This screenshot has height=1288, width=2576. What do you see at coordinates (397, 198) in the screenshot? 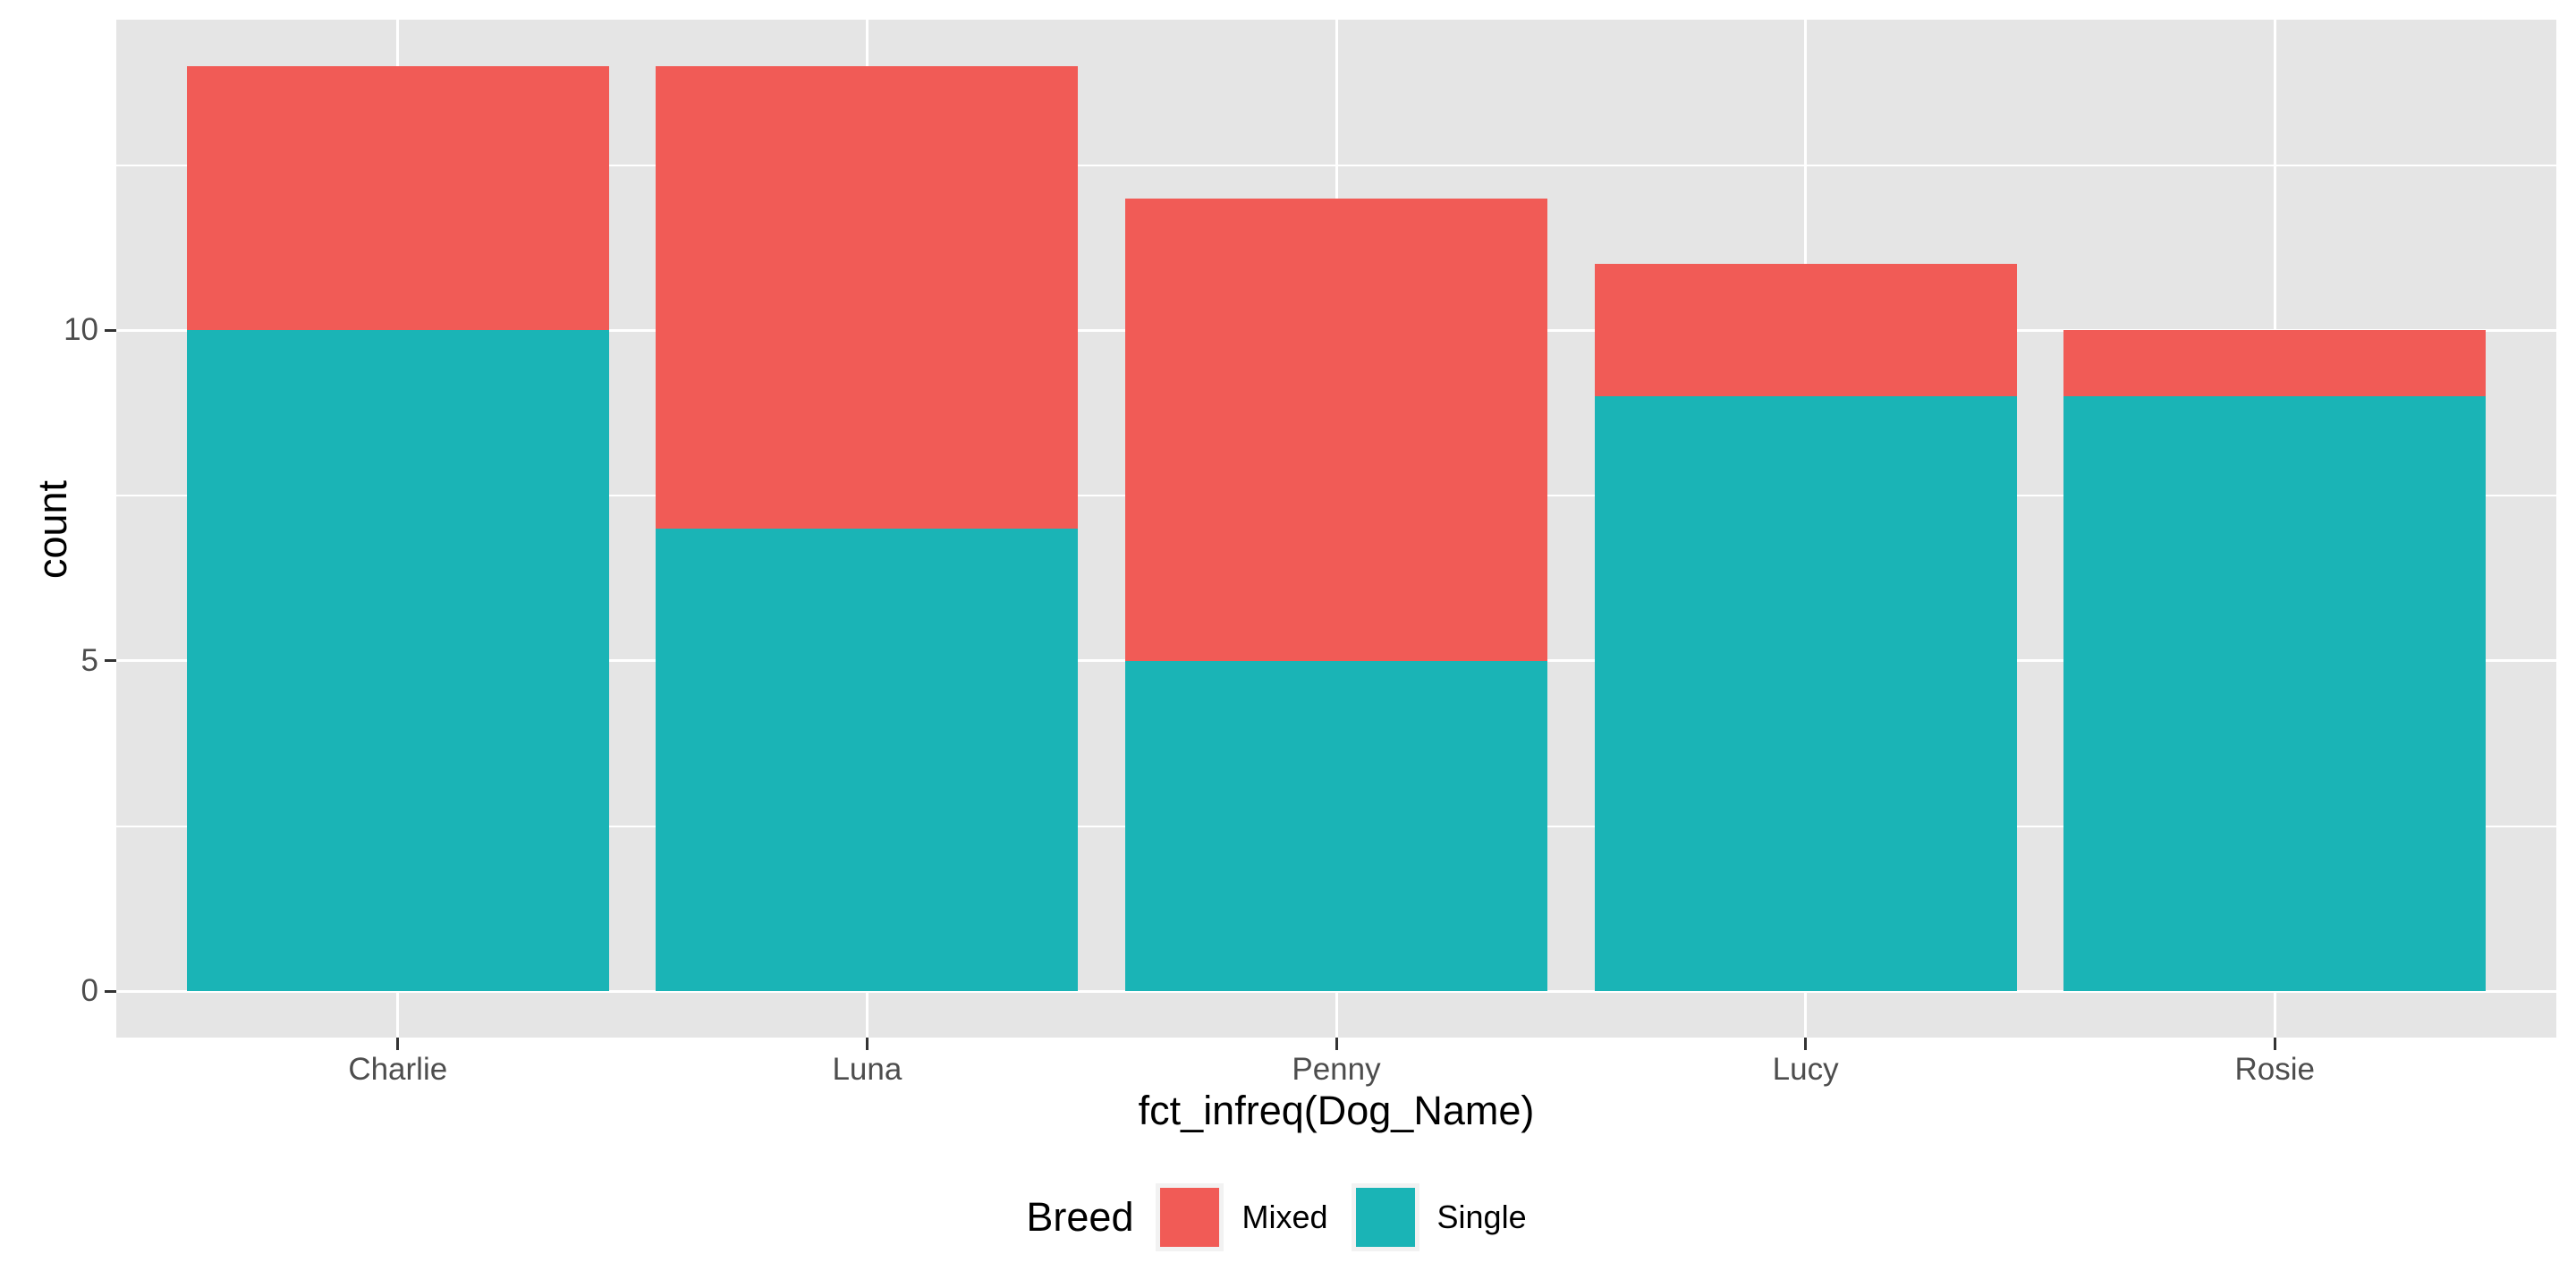
I see `bar-charlie-mixed` at bounding box center [397, 198].